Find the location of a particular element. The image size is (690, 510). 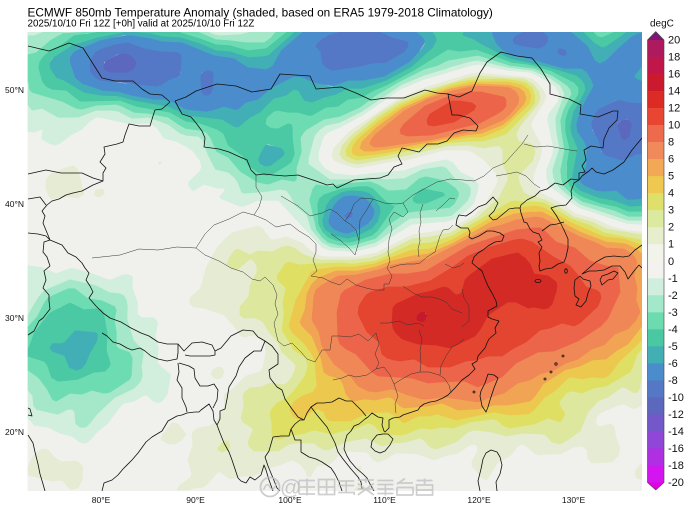

svg-text: -8 is located at coordinates (673, 381).